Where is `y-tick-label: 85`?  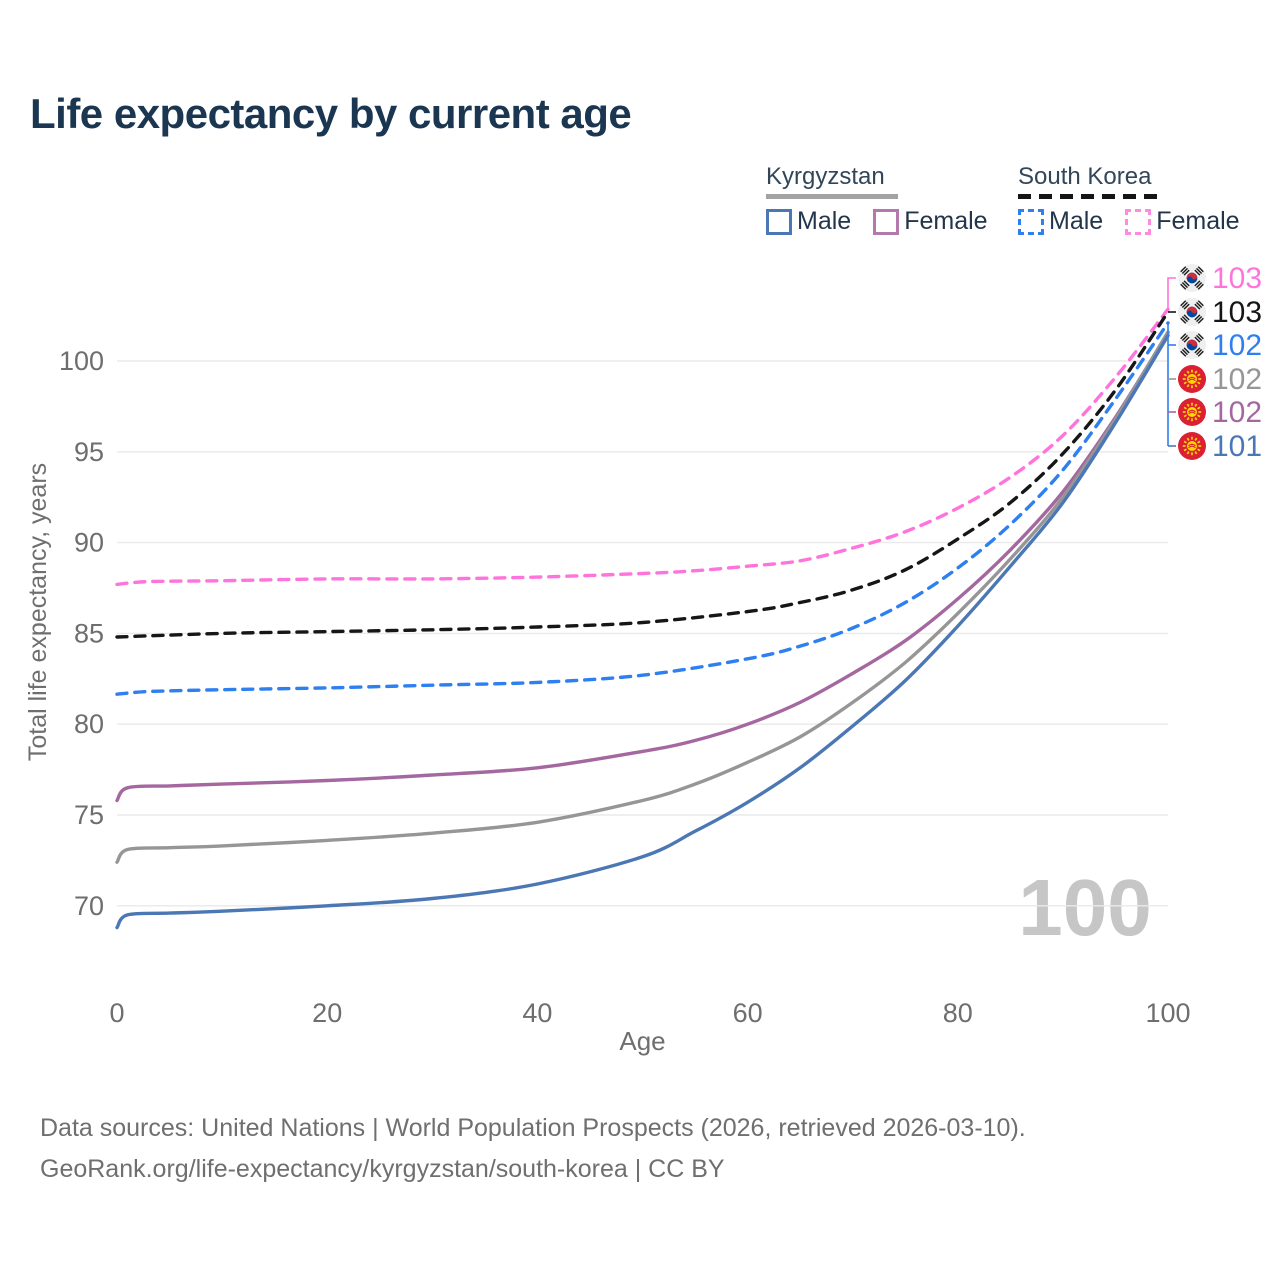 y-tick-label: 85 is located at coordinates (89, 633).